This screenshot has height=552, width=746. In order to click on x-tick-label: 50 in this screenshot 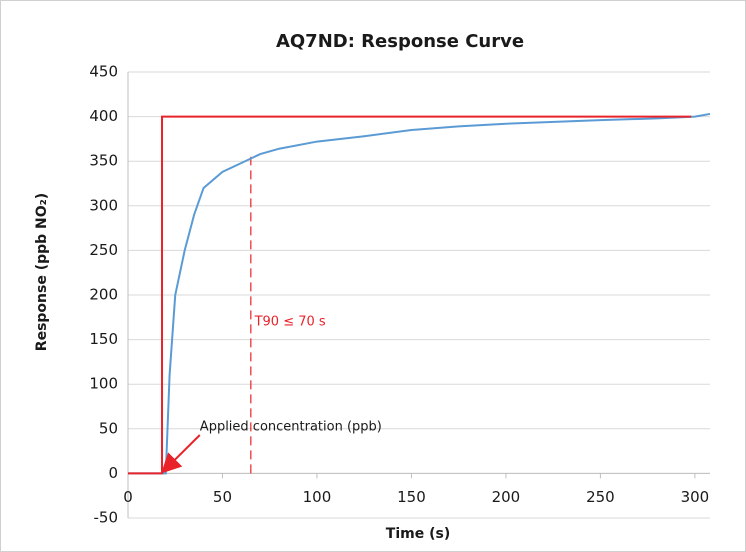, I will do `click(222, 497)`.